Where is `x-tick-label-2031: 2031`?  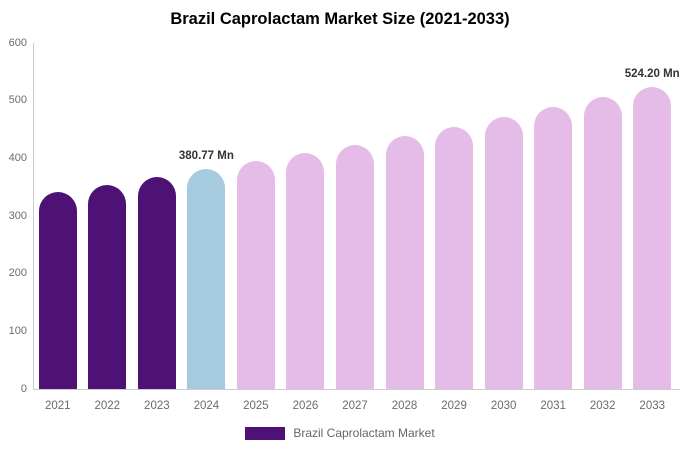
x-tick-label-2031: 2031 is located at coordinates (553, 406).